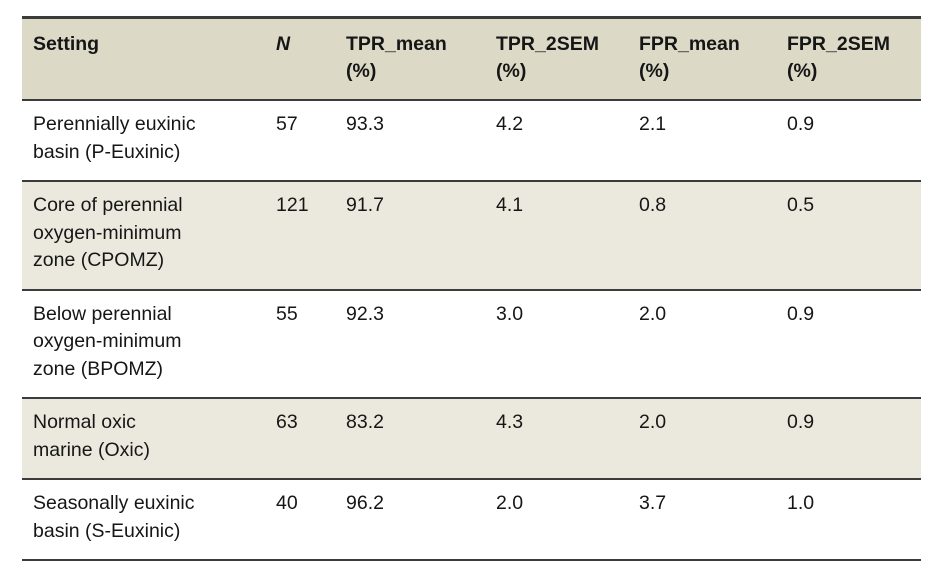  I want to click on cell-tpr-mean: 91.7, so click(365, 205).